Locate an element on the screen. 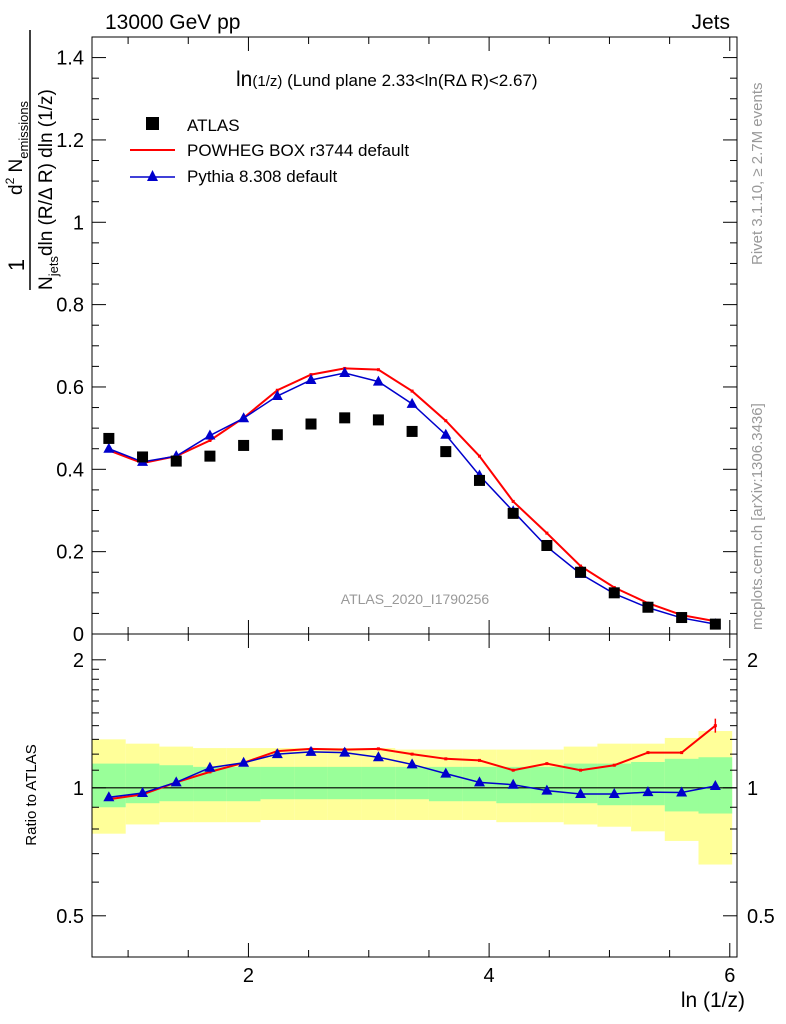 The width and height of the screenshot is (786, 1024). plot-title: ln(1/z) (Lund plane 2.33<ln(RΔ R)<2.67) is located at coordinates (387, 79).